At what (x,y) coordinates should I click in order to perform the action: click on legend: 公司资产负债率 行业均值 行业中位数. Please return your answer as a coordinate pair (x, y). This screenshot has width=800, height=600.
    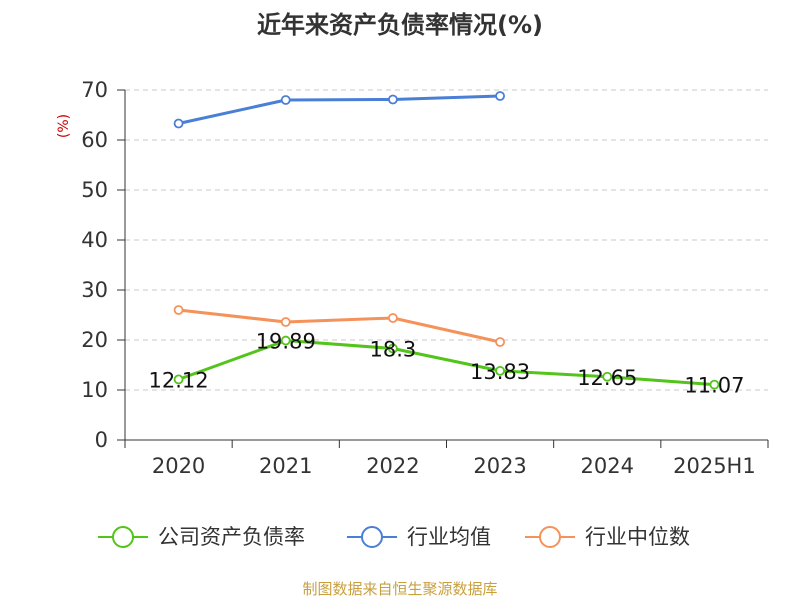
    Looking at the image, I should click on (394, 537).